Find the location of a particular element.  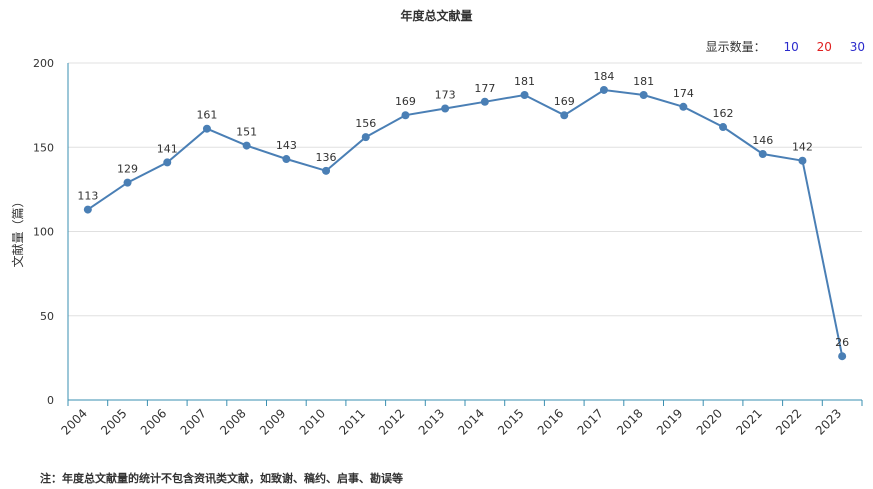

y-tick-label: 50 is located at coordinates (47, 316).